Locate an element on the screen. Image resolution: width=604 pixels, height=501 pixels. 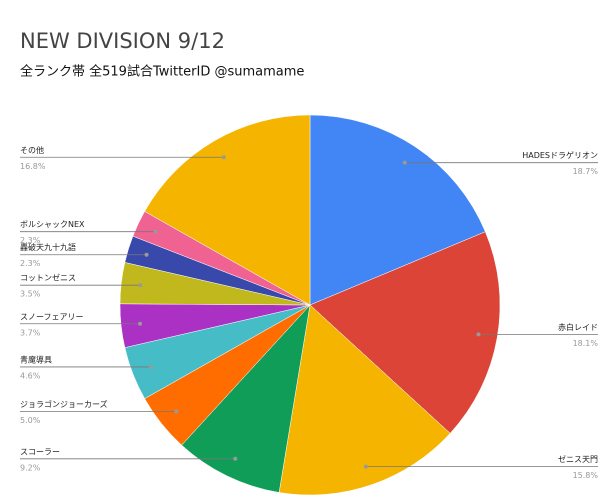
slice-value: 9.2% is located at coordinates (30, 467).